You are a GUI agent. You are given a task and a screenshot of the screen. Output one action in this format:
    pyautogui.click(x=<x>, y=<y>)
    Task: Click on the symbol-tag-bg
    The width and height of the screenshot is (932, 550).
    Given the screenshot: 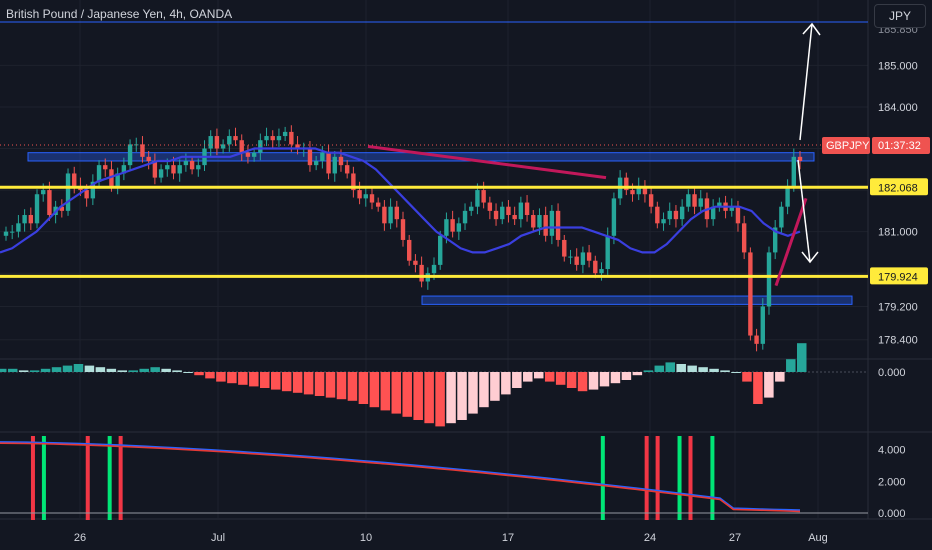 What is the action you would take?
    pyautogui.click(x=846, y=145)
    